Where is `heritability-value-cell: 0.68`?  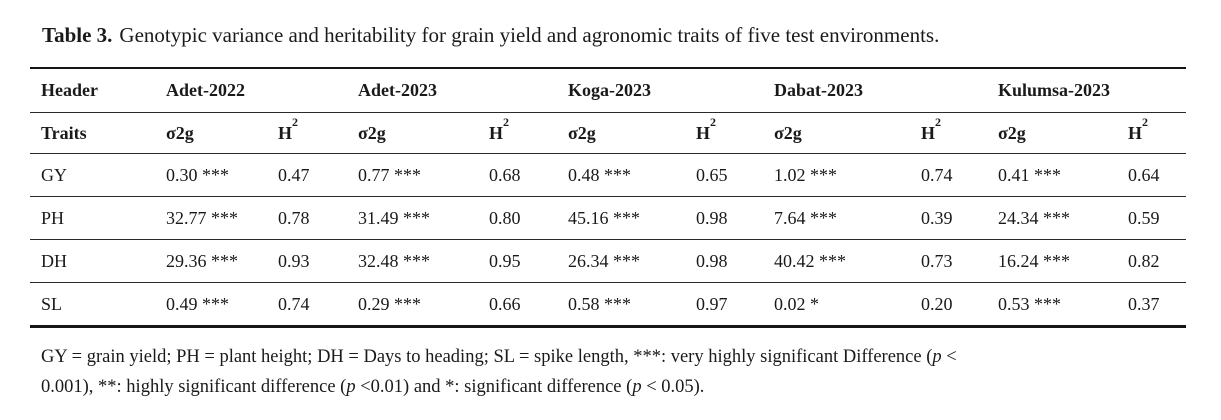 heritability-value-cell: 0.68 is located at coordinates (517, 175).